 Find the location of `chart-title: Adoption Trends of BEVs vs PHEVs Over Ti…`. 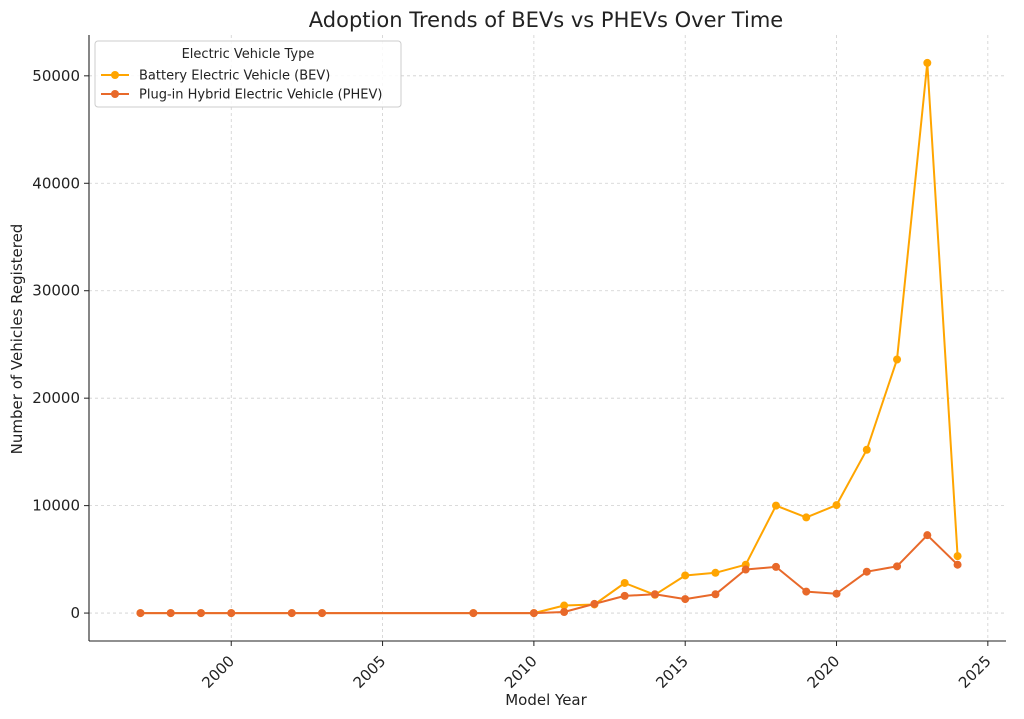

chart-title: Adoption Trends of BEVs vs PHEVs Over Ti… is located at coordinates (546, 20).